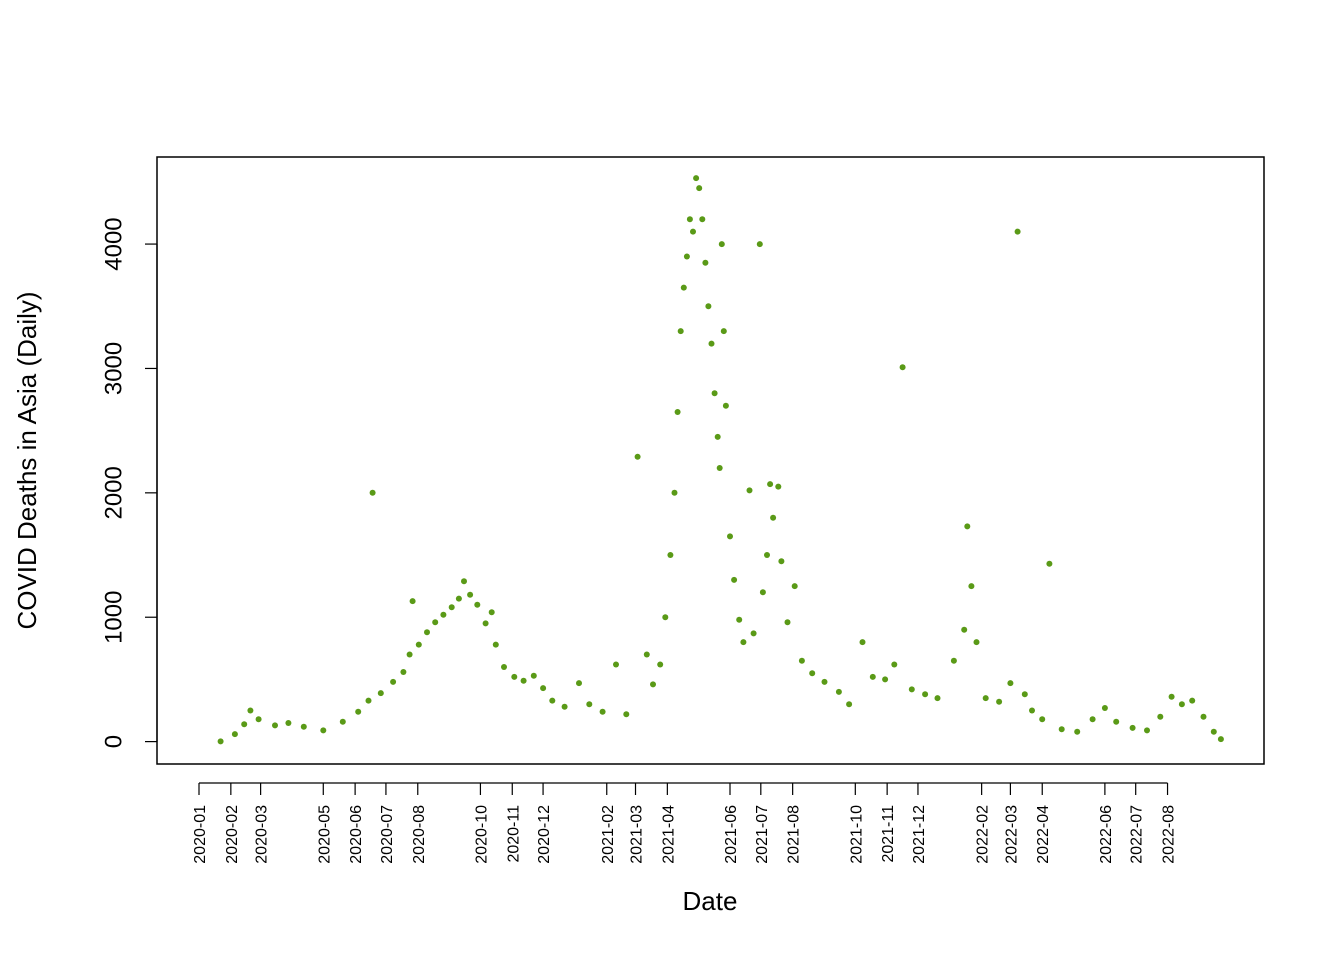  Describe the element at coordinates (668, 834) in the screenshot. I see `x-tick-label: 2021-04` at that location.